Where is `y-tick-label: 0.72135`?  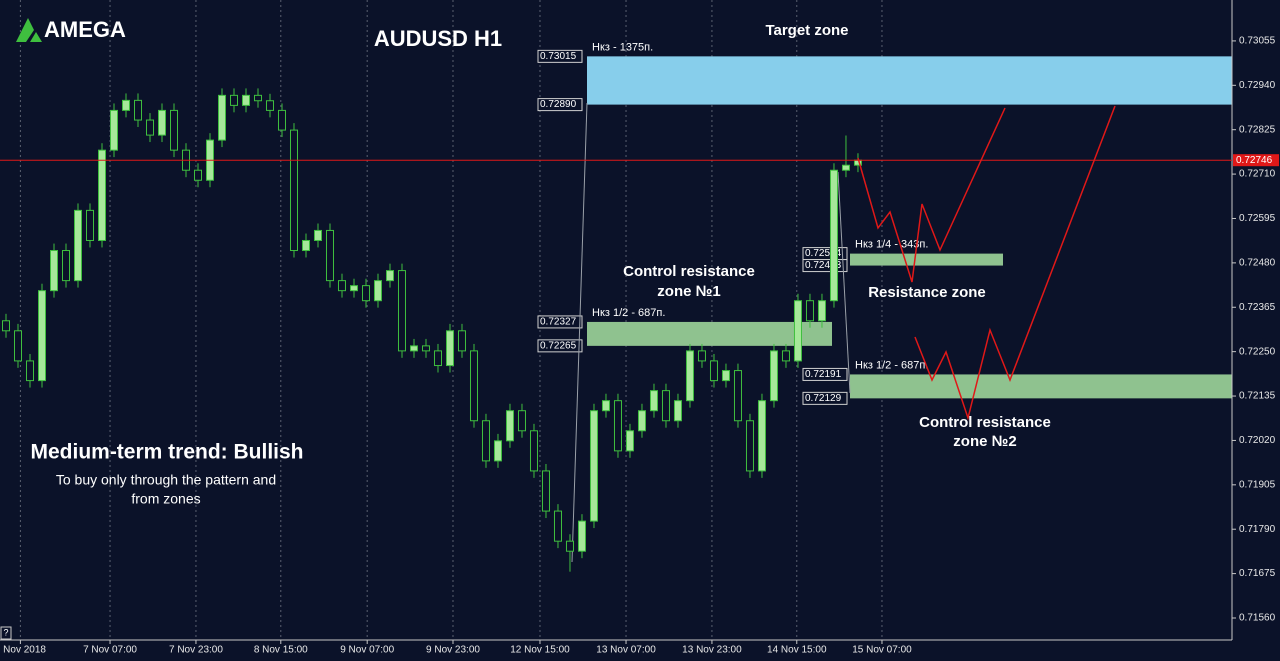
y-tick-label: 0.72135 is located at coordinates (1257, 396).